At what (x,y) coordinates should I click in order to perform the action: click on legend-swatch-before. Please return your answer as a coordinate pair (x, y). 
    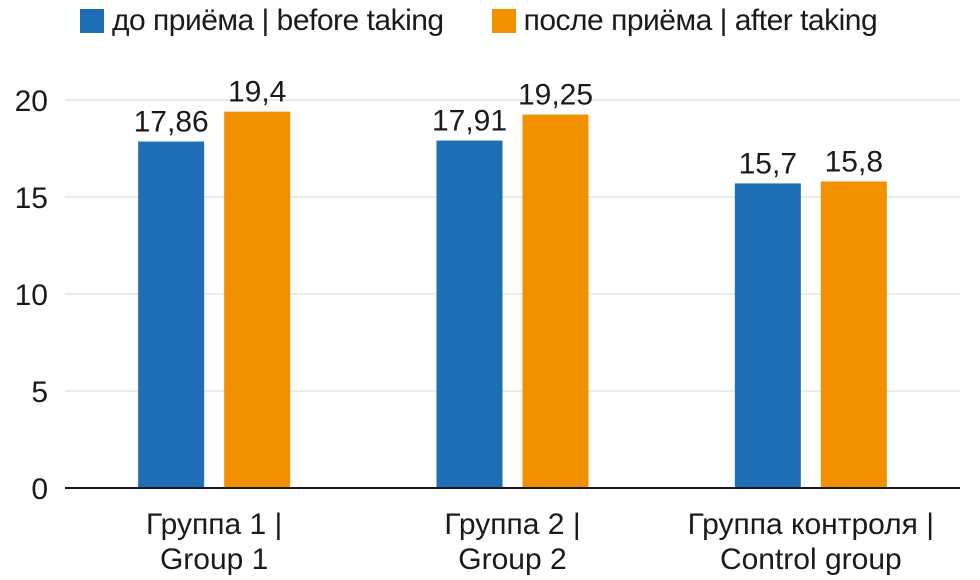
    Looking at the image, I should click on (92, 21).